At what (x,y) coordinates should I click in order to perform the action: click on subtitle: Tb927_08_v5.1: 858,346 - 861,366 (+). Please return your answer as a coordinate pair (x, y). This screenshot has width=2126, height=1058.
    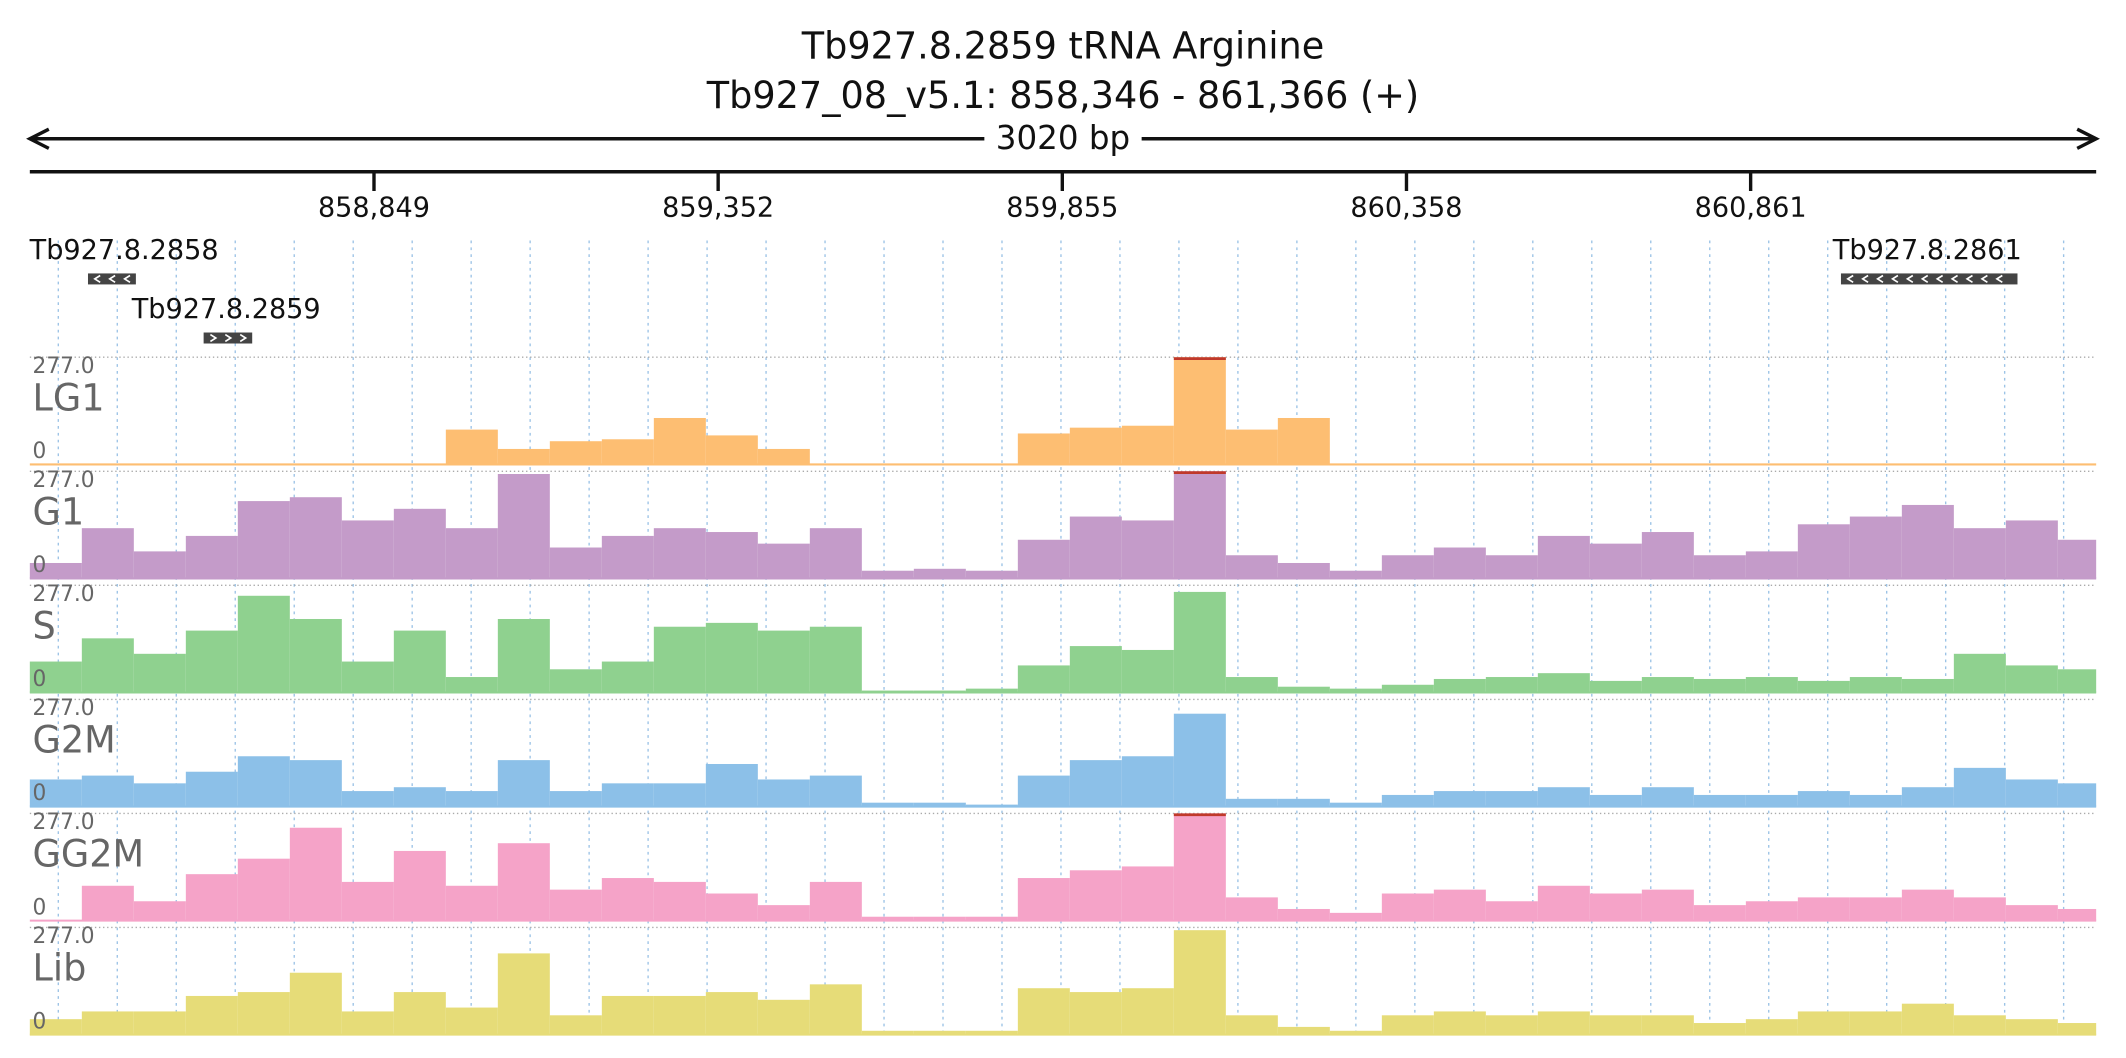
    Looking at the image, I should click on (1062, 95).